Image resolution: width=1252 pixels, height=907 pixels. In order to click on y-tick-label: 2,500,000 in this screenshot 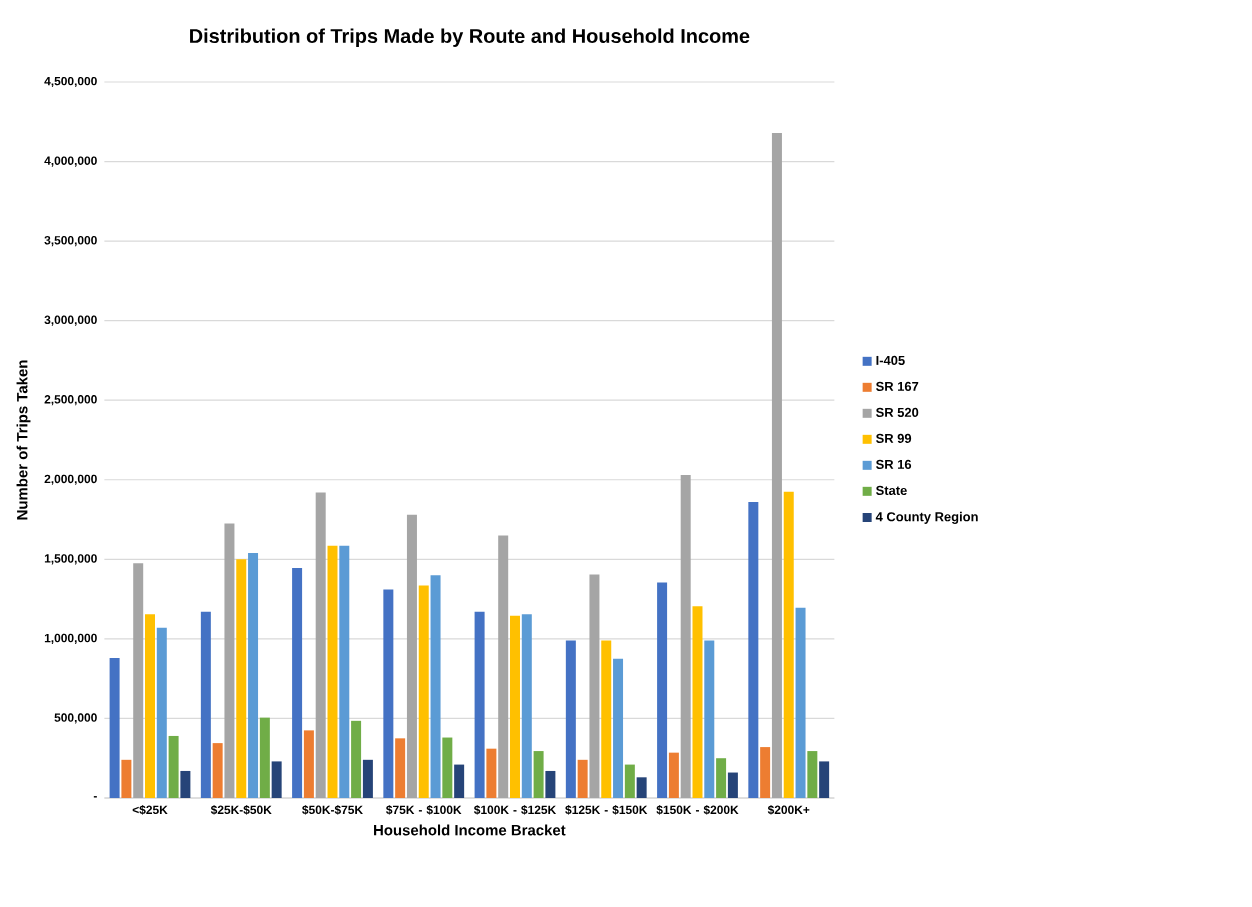, I will do `click(70, 400)`.